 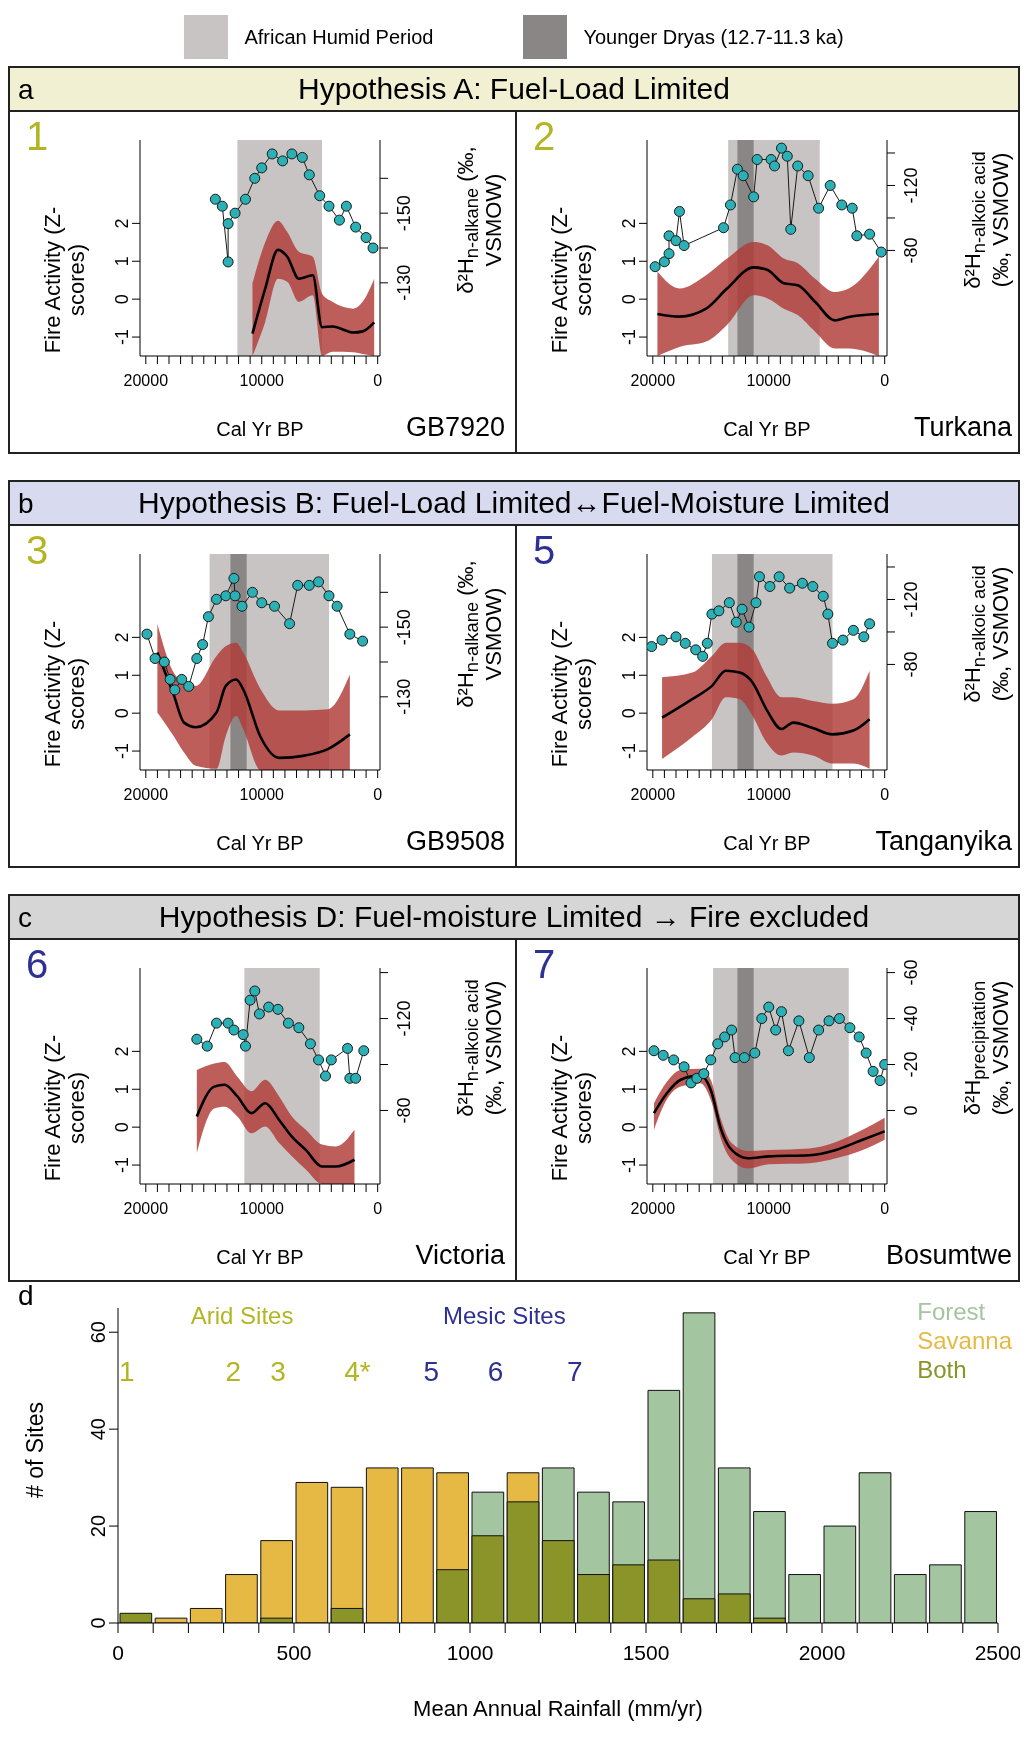 I want to click on x-tick-label: 1500, so click(x=646, y=1652).